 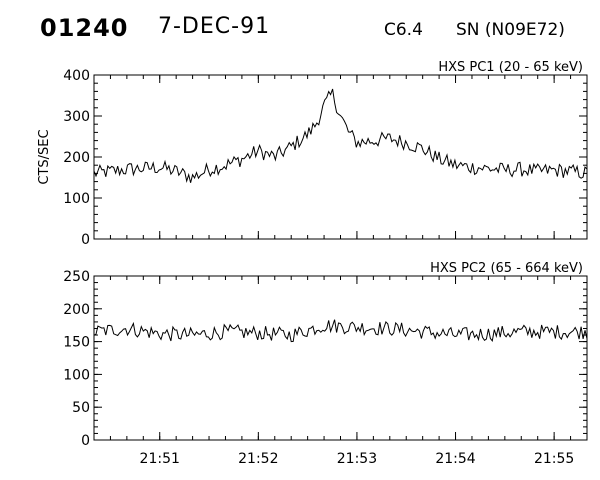 What do you see at coordinates (81, 408) in the screenshot?
I see `y-tick-label: 50` at bounding box center [81, 408].